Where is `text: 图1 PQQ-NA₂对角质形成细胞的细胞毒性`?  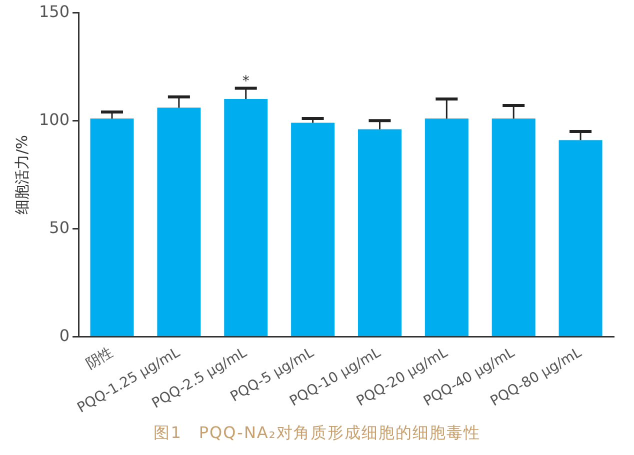
text: 图1 PQQ-NA₂对角质形成细胞的细胞毒性 is located at coordinates (317, 433).